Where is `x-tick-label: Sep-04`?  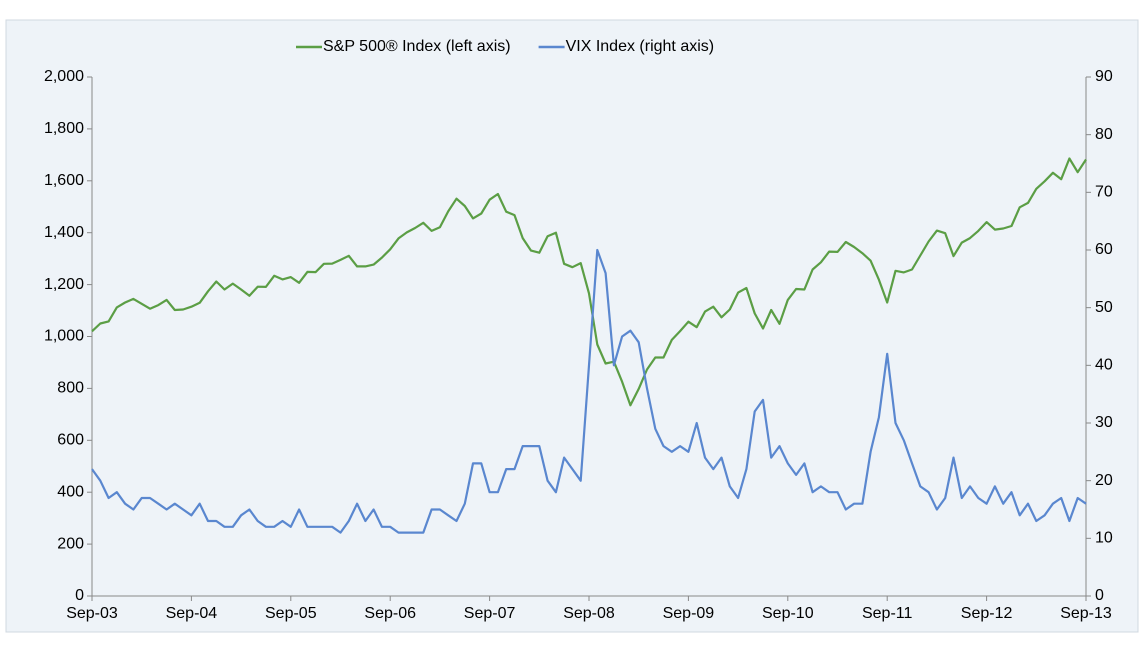 x-tick-label: Sep-04 is located at coordinates (192, 613).